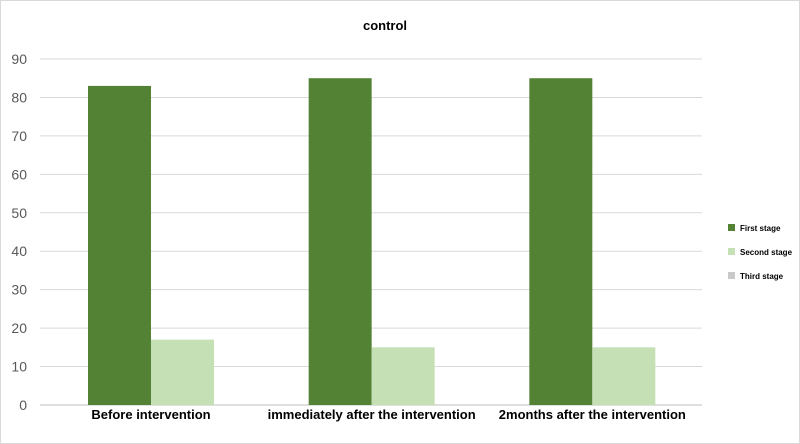 Image resolution: width=800 pixels, height=444 pixels. I want to click on legend-label: Third stage, so click(762, 276).